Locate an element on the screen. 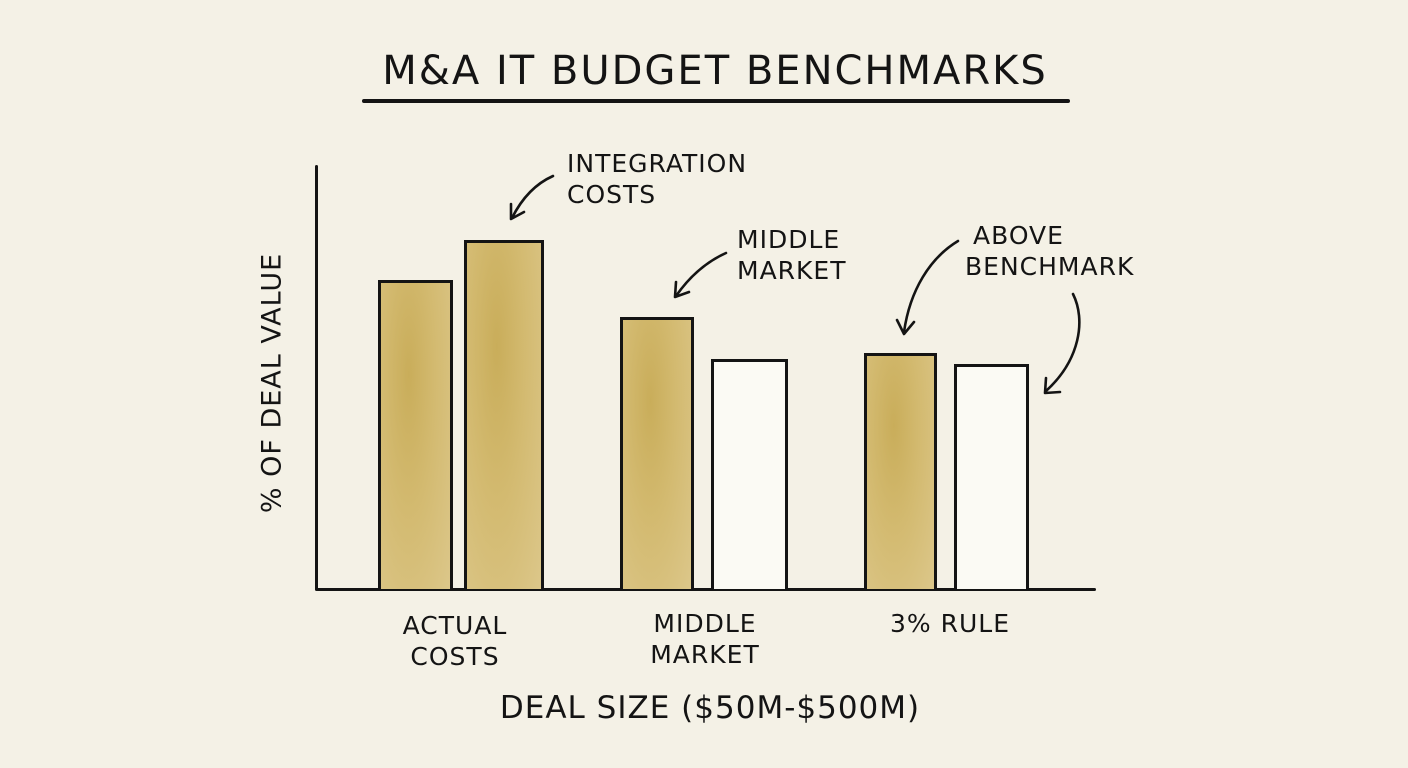 This screenshot has height=768, width=1408. annotation-middle-market: MIDDLE MARKET is located at coordinates (792, 255).